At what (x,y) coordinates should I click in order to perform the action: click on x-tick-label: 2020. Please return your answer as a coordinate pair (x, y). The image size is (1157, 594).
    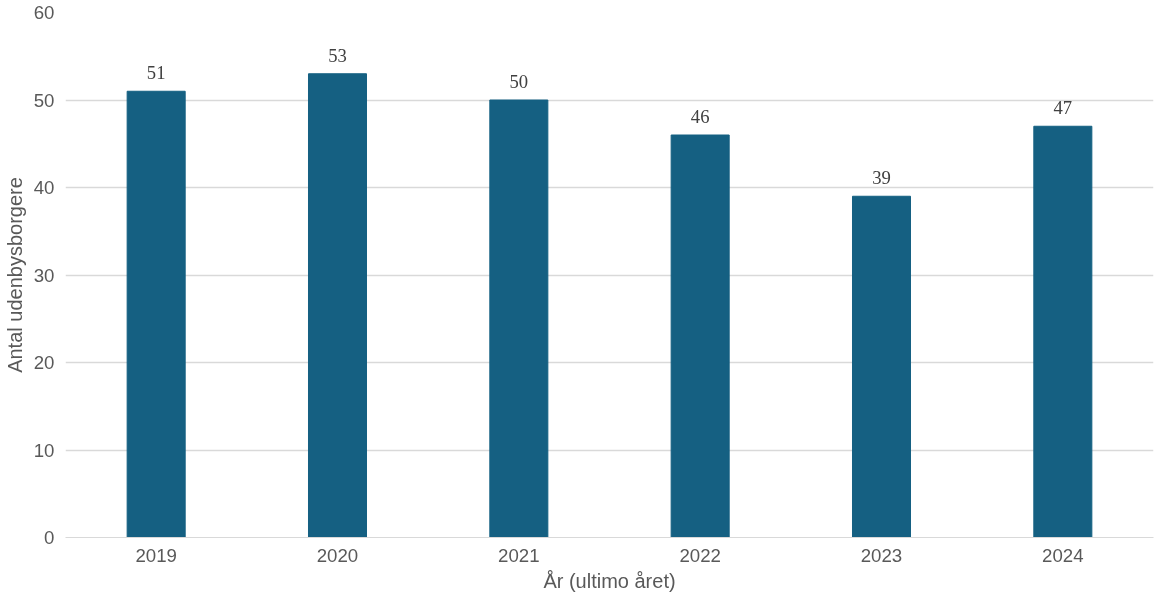
    Looking at the image, I should click on (337, 555).